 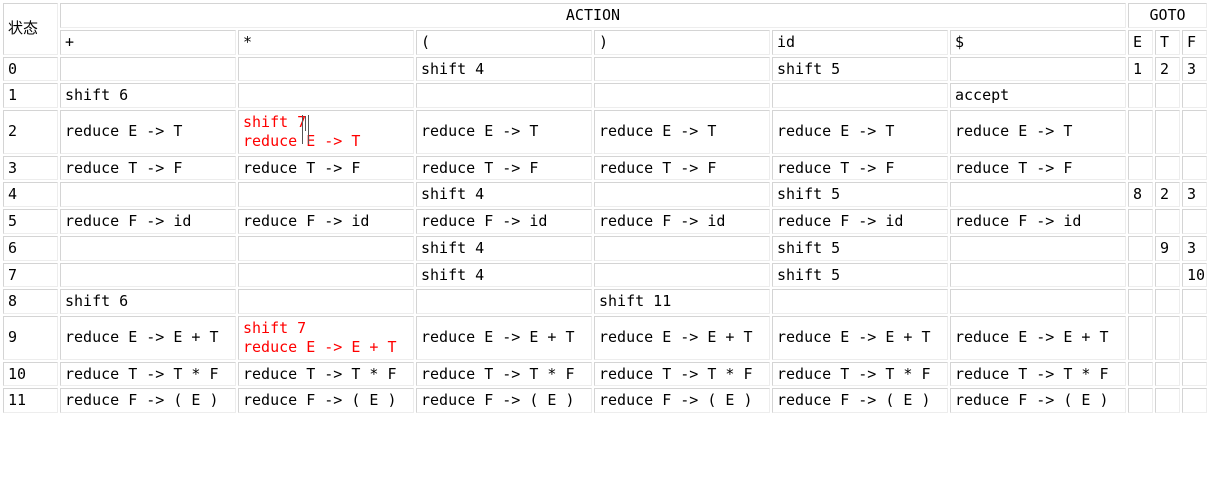 What do you see at coordinates (1038, 95) in the screenshot?
I see `action-cell: accept` at bounding box center [1038, 95].